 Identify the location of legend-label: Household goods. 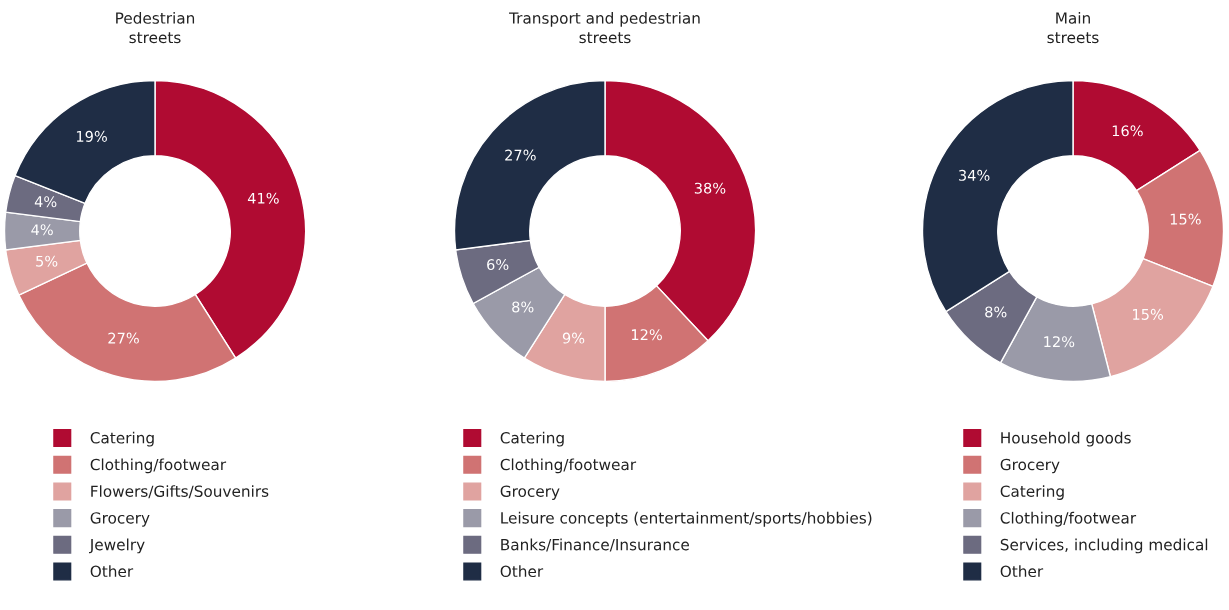
(1066, 439).